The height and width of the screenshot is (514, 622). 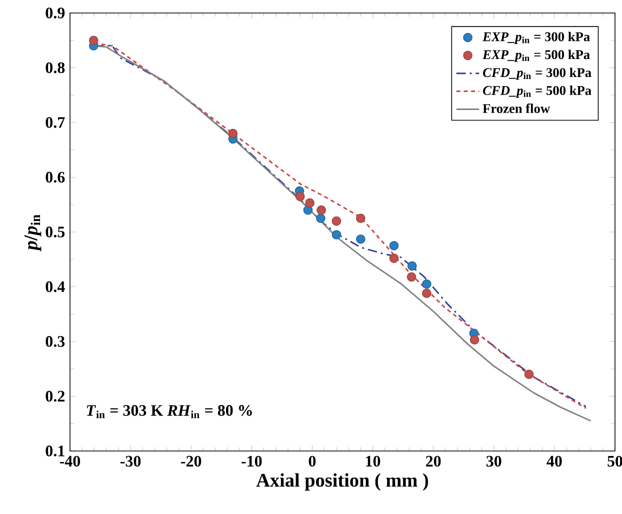 I want to click on x-tick-label: 40, so click(x=554, y=461).